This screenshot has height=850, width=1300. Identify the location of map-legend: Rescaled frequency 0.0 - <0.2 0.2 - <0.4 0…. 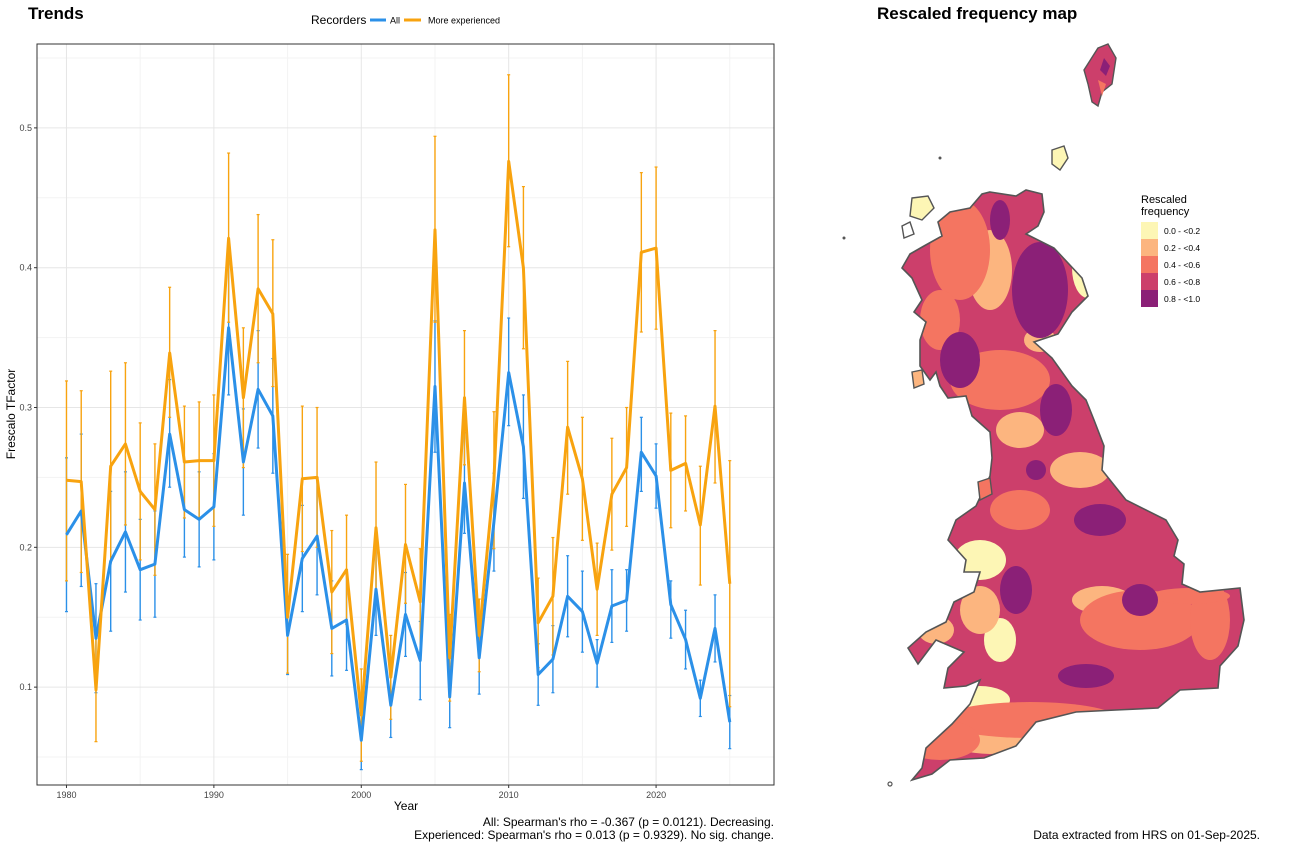
(1170, 250).